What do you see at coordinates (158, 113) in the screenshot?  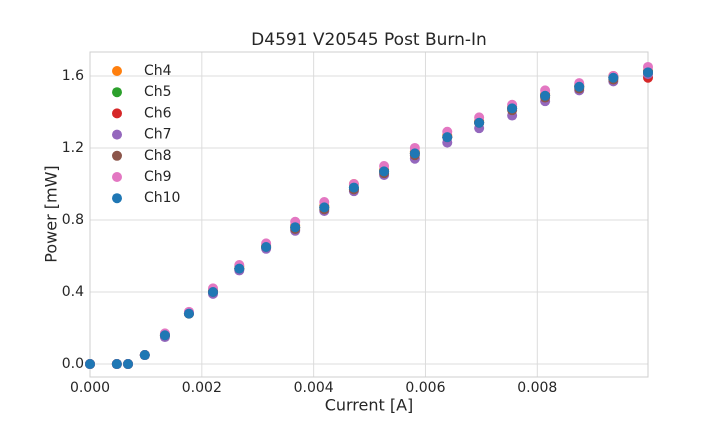 I see `legend-label: Ch6` at bounding box center [158, 113].